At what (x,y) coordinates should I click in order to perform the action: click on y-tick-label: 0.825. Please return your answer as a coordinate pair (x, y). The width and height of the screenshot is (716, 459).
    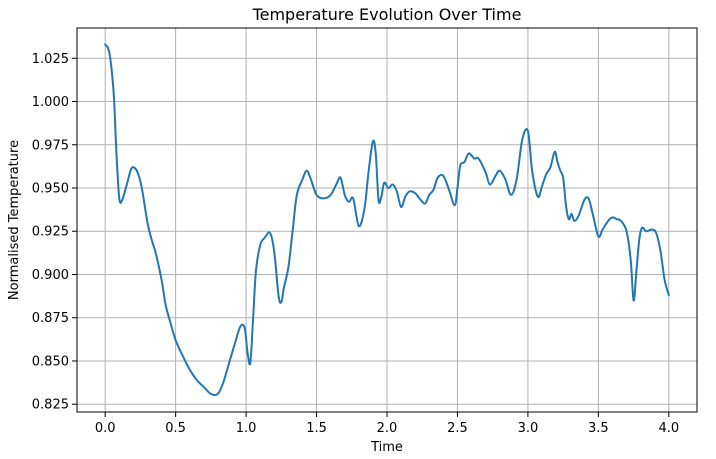
    Looking at the image, I should click on (50, 405).